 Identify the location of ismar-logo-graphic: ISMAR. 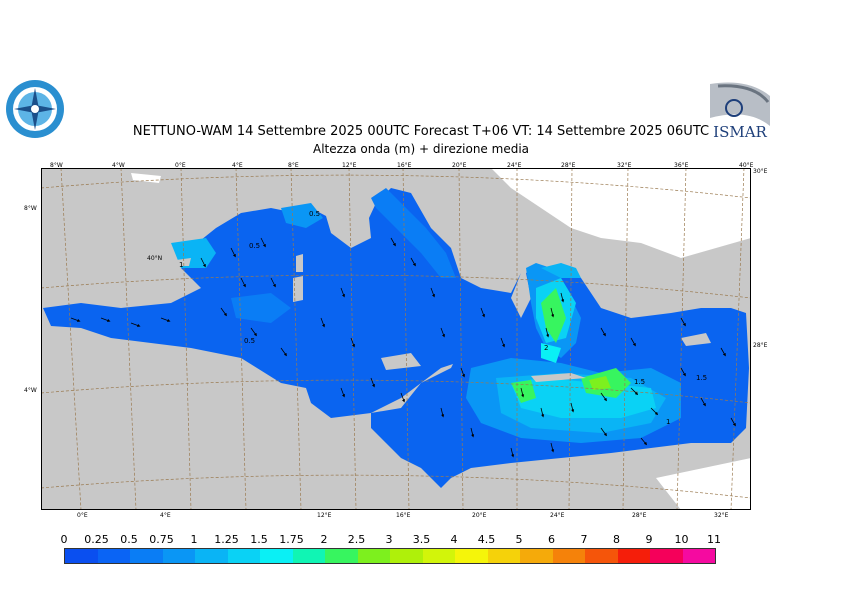
(740, 110).